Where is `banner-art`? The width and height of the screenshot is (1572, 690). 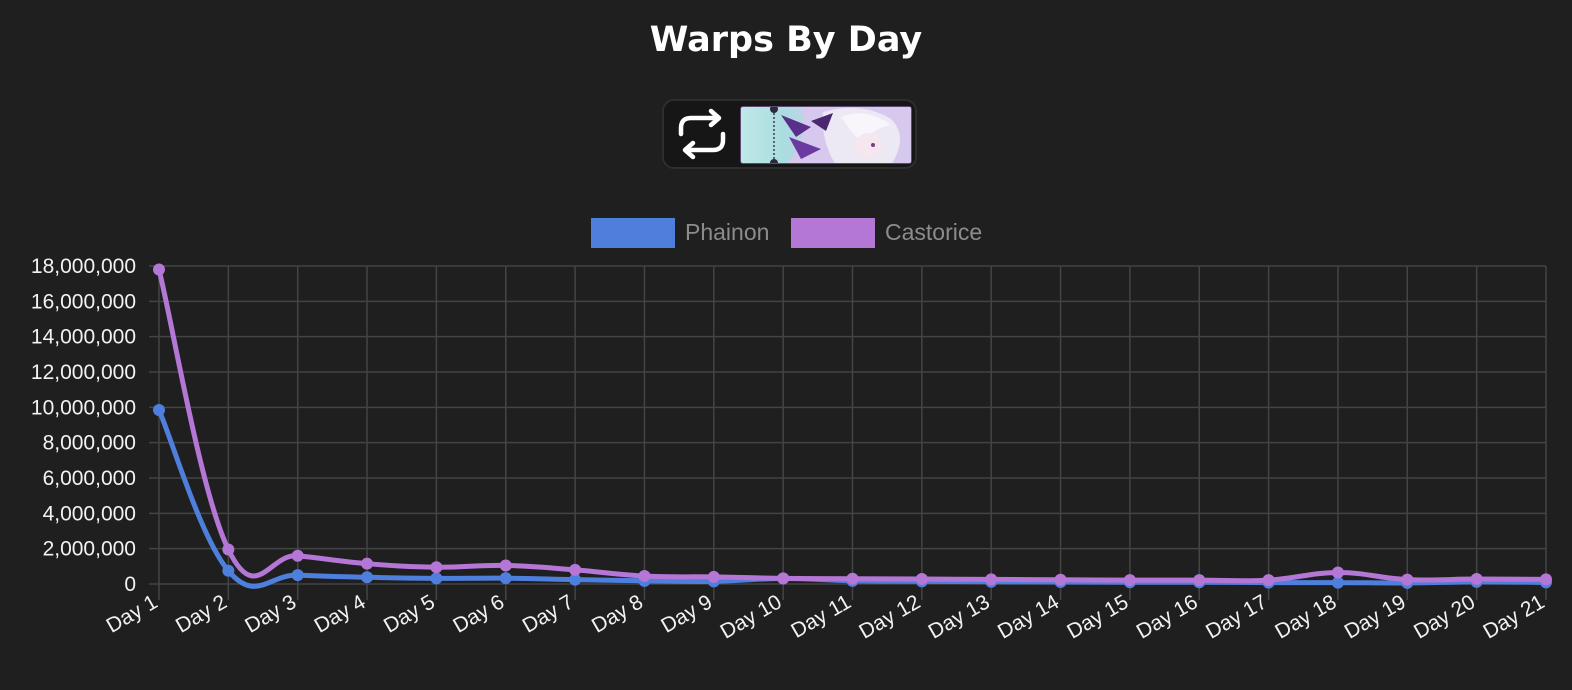
banner-art is located at coordinates (840, 135).